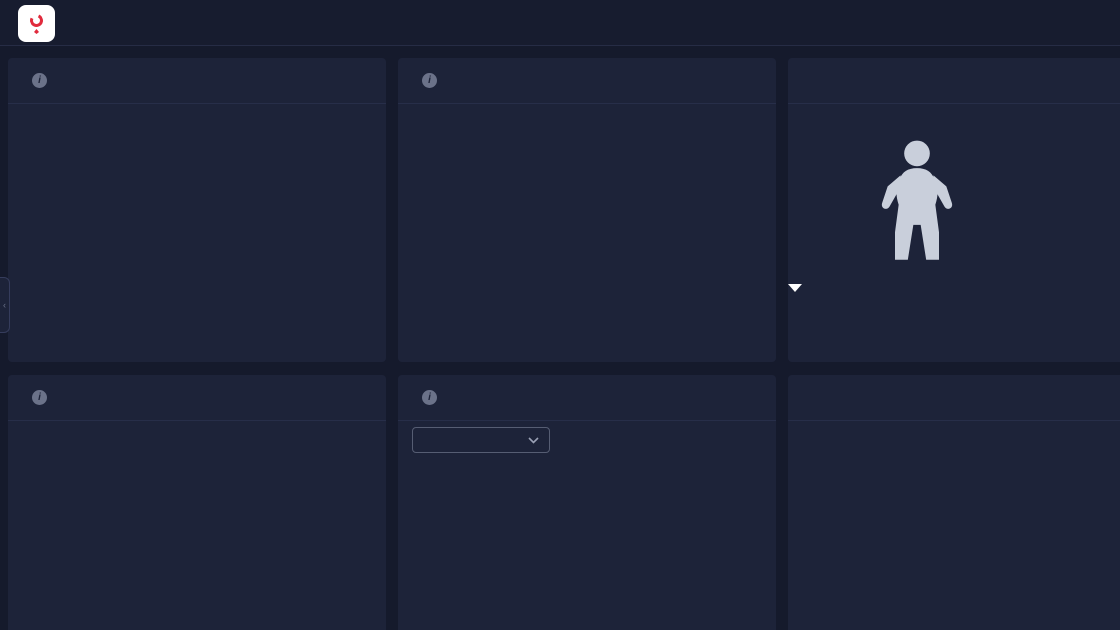 The image size is (1120, 630). What do you see at coordinates (954, 210) in the screenshot?
I see `recovery-card` at bounding box center [954, 210].